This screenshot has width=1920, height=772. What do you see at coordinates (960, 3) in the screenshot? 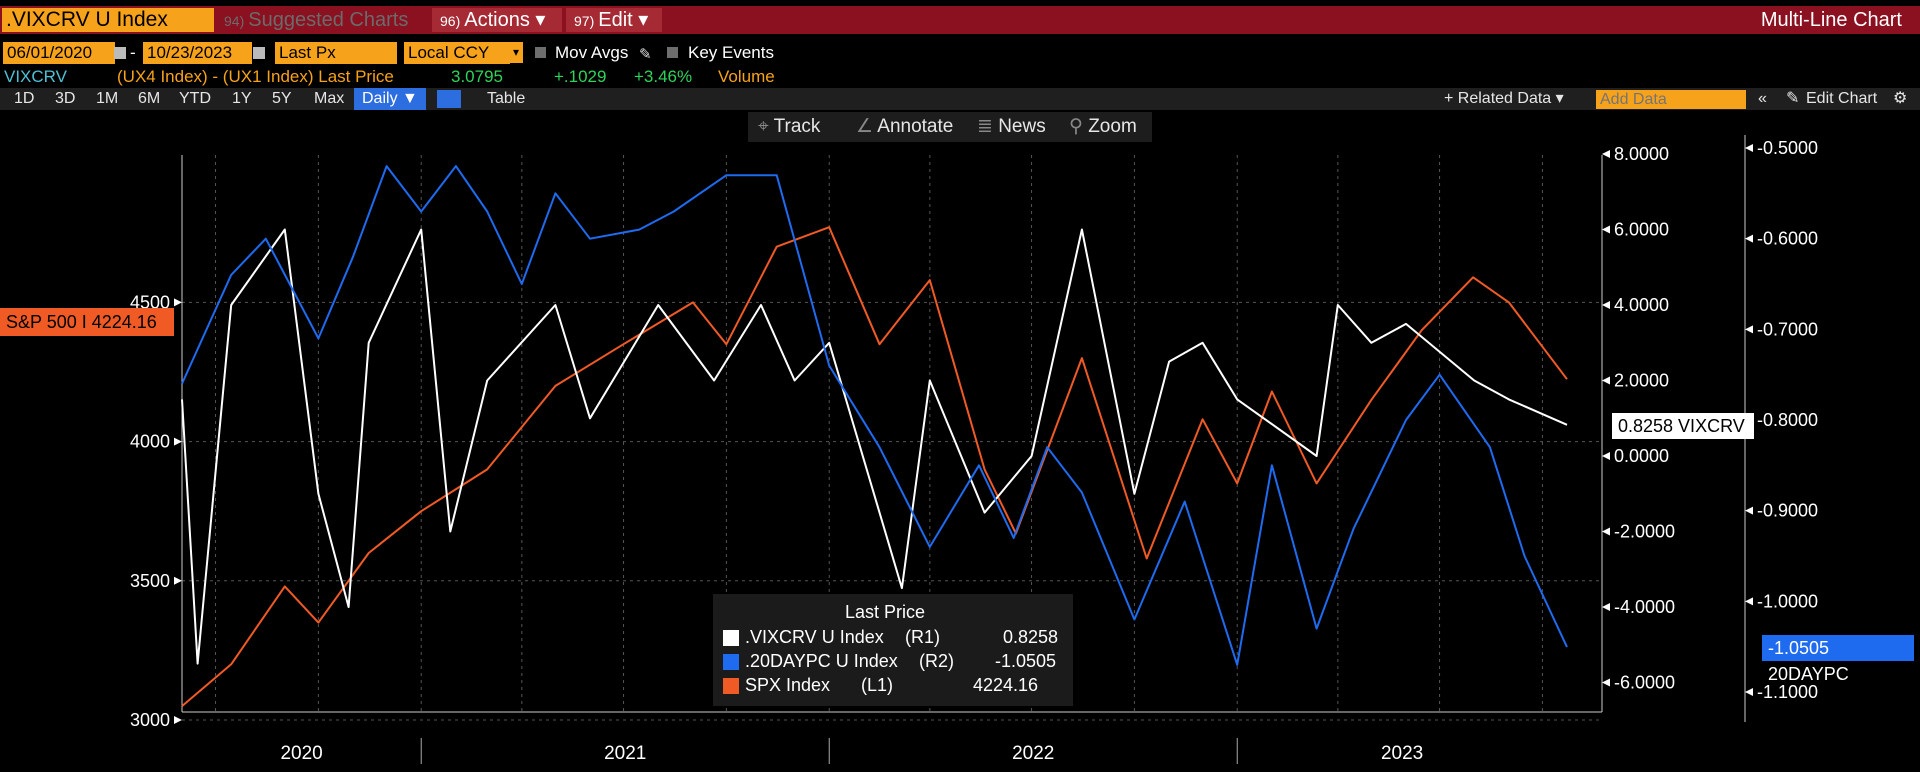
I see `top-strip` at bounding box center [960, 3].